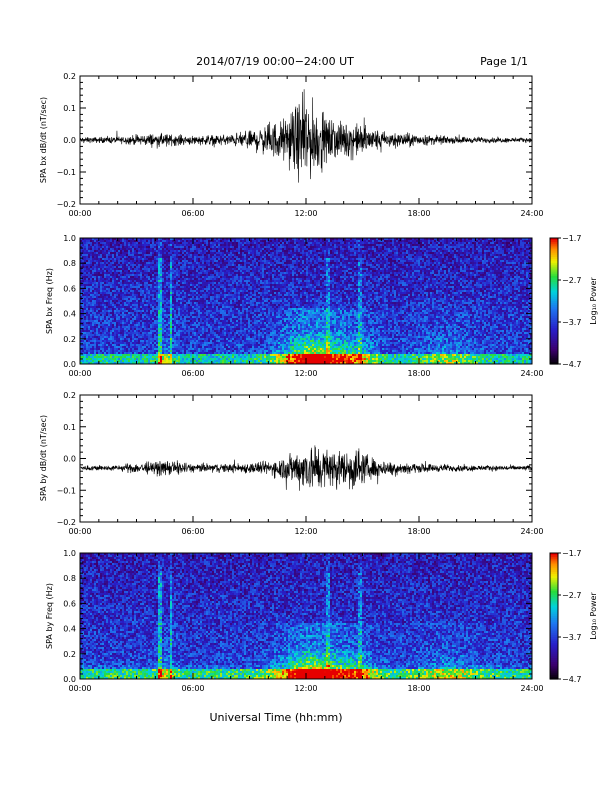  I want to click on y-axis-label: SPA by dB/dt (nT/sec), so click(43, 458).